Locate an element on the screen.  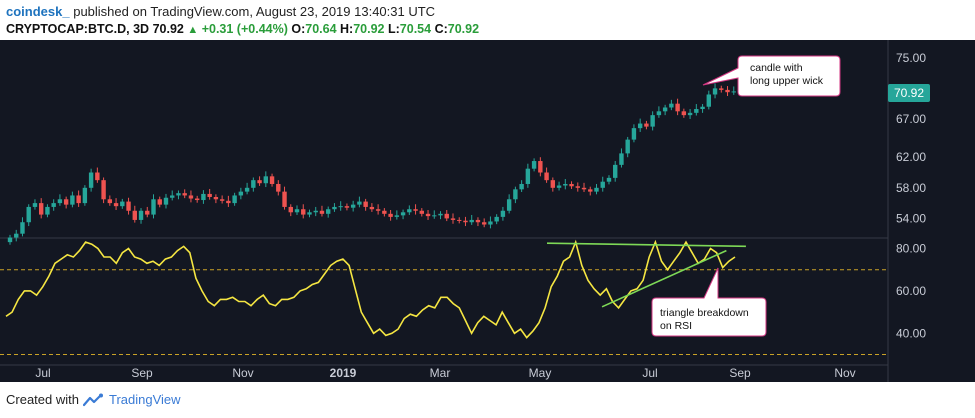
rsi-axis-label: 40.00 is located at coordinates (911, 333).